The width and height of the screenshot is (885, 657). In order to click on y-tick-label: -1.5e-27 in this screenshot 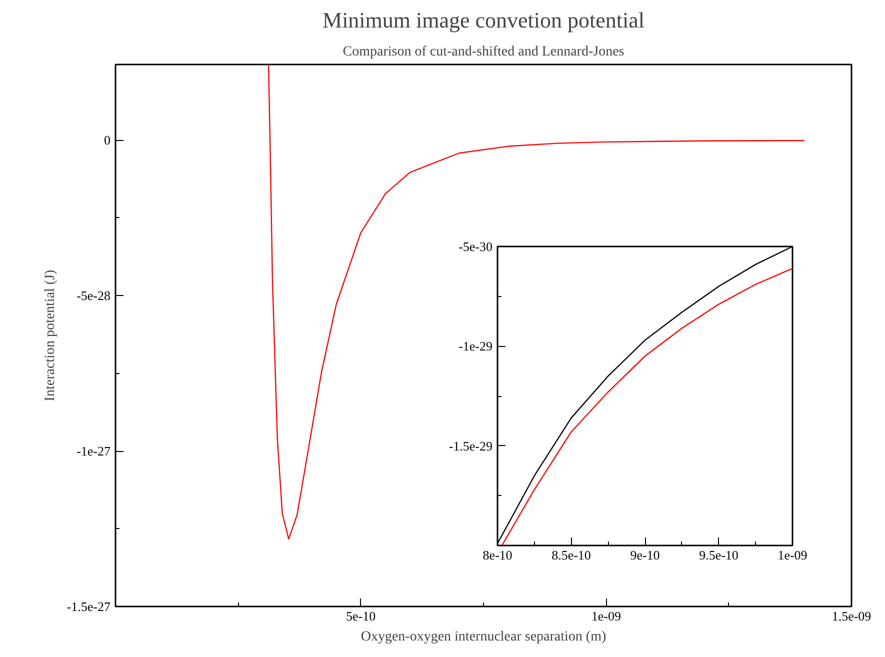, I will do `click(88, 606)`.